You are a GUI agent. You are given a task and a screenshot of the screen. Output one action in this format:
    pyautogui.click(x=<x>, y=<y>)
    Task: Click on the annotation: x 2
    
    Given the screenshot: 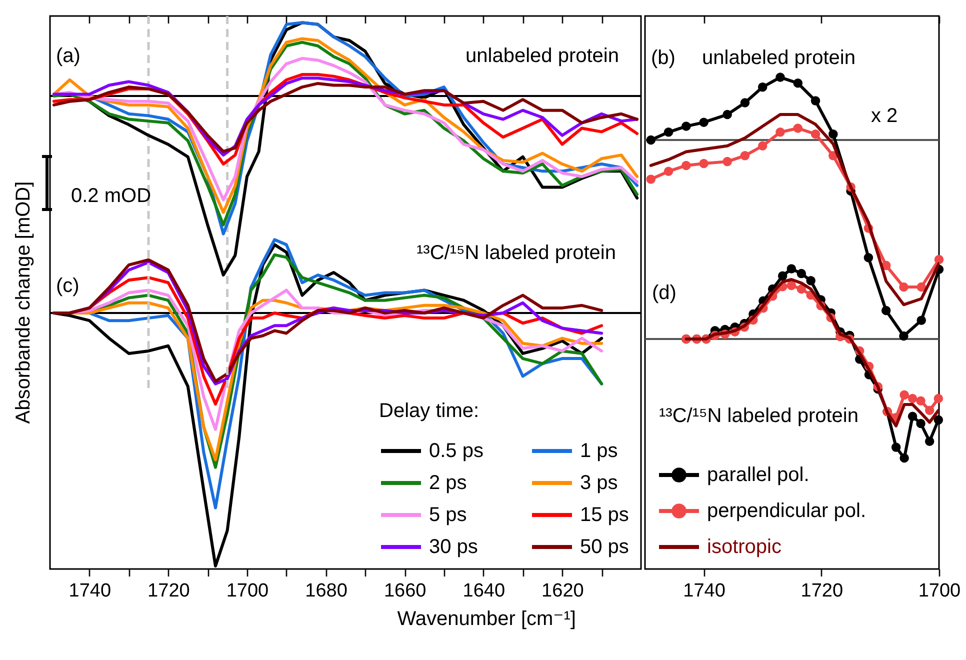 What is the action you would take?
    pyautogui.click(x=884, y=116)
    